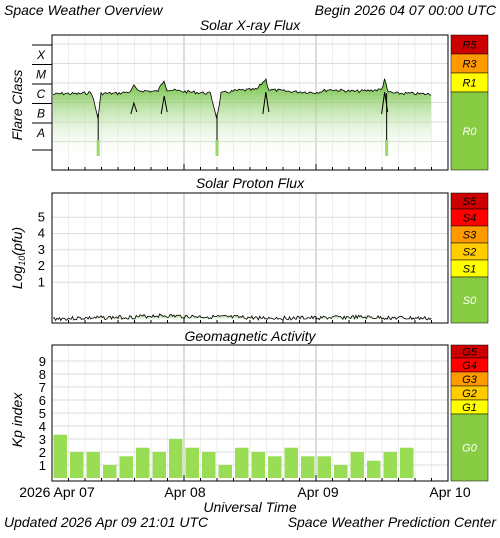 The width and height of the screenshot is (500, 538). What do you see at coordinates (250, 183) in the screenshot?
I see `proton-title: Solar Proton Flux` at bounding box center [250, 183].